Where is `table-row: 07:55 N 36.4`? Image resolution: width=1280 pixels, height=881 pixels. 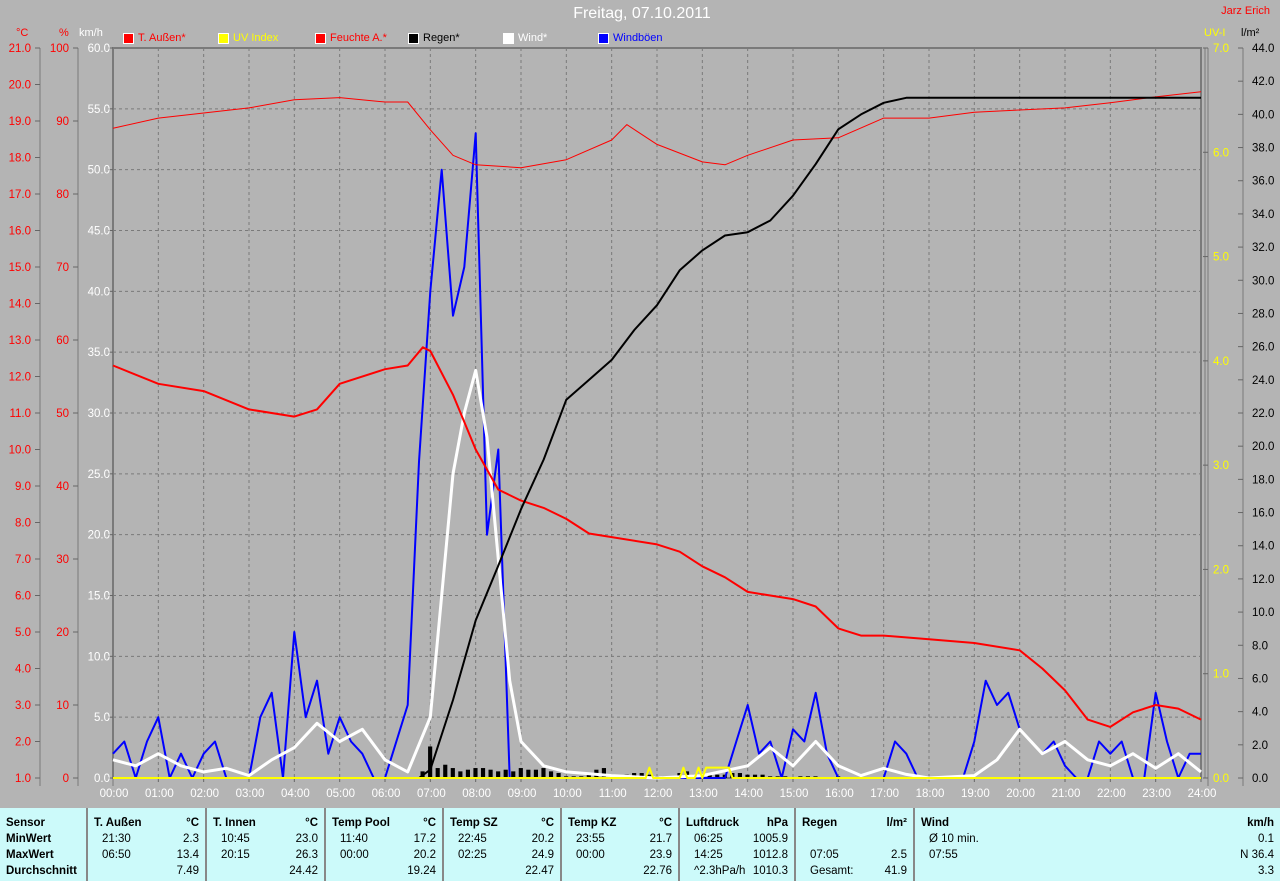 table-row: 07:55 N 36.4 is located at coordinates (1097, 855).